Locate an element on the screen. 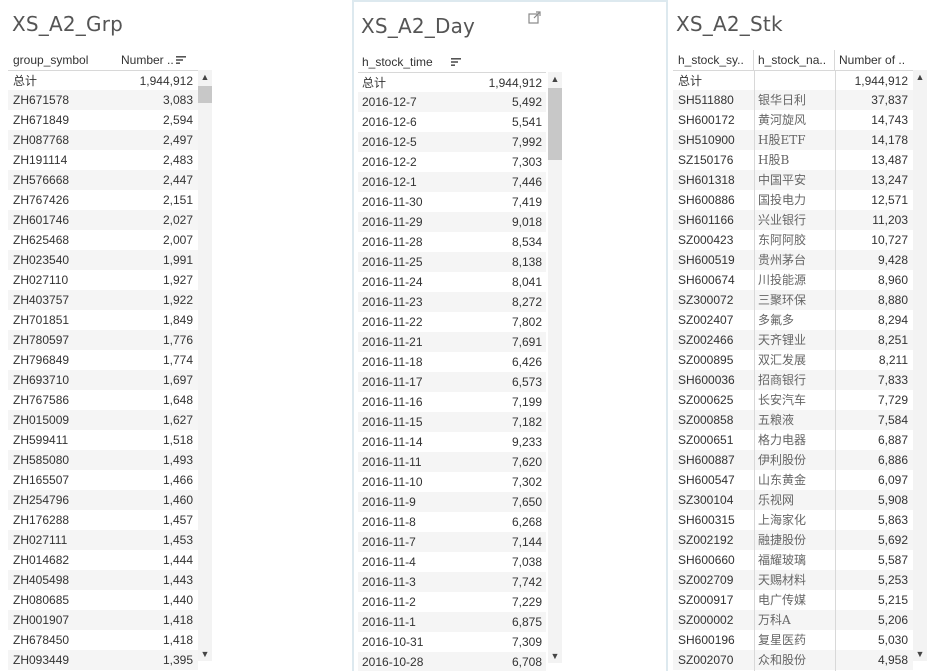  table-row: SH600519 贵州茅台 9,428 is located at coordinates (793, 260).